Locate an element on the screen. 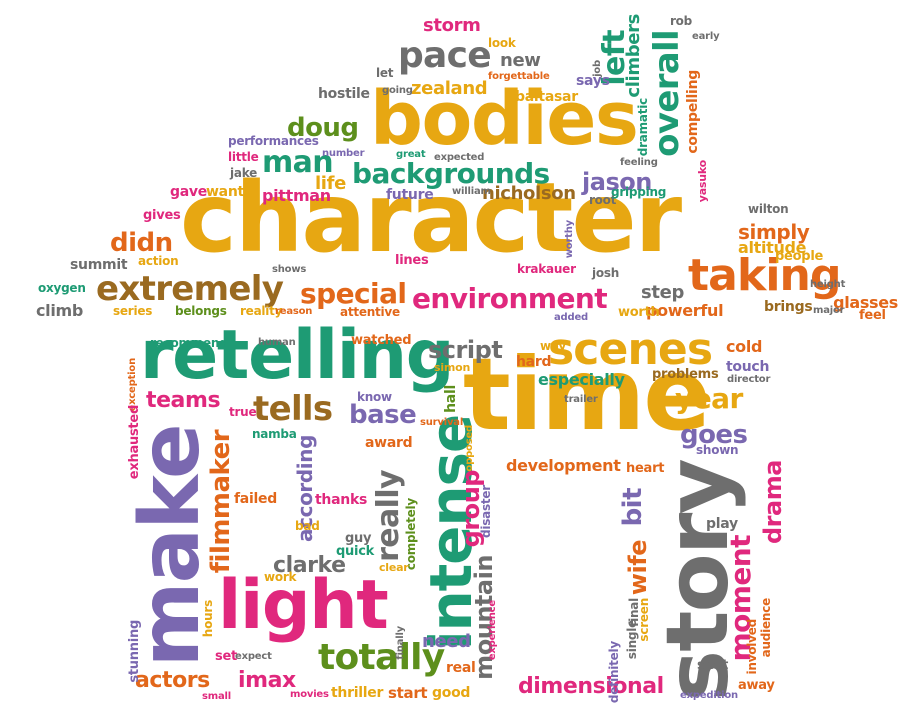  word-wilton: wilton is located at coordinates (768, 209).